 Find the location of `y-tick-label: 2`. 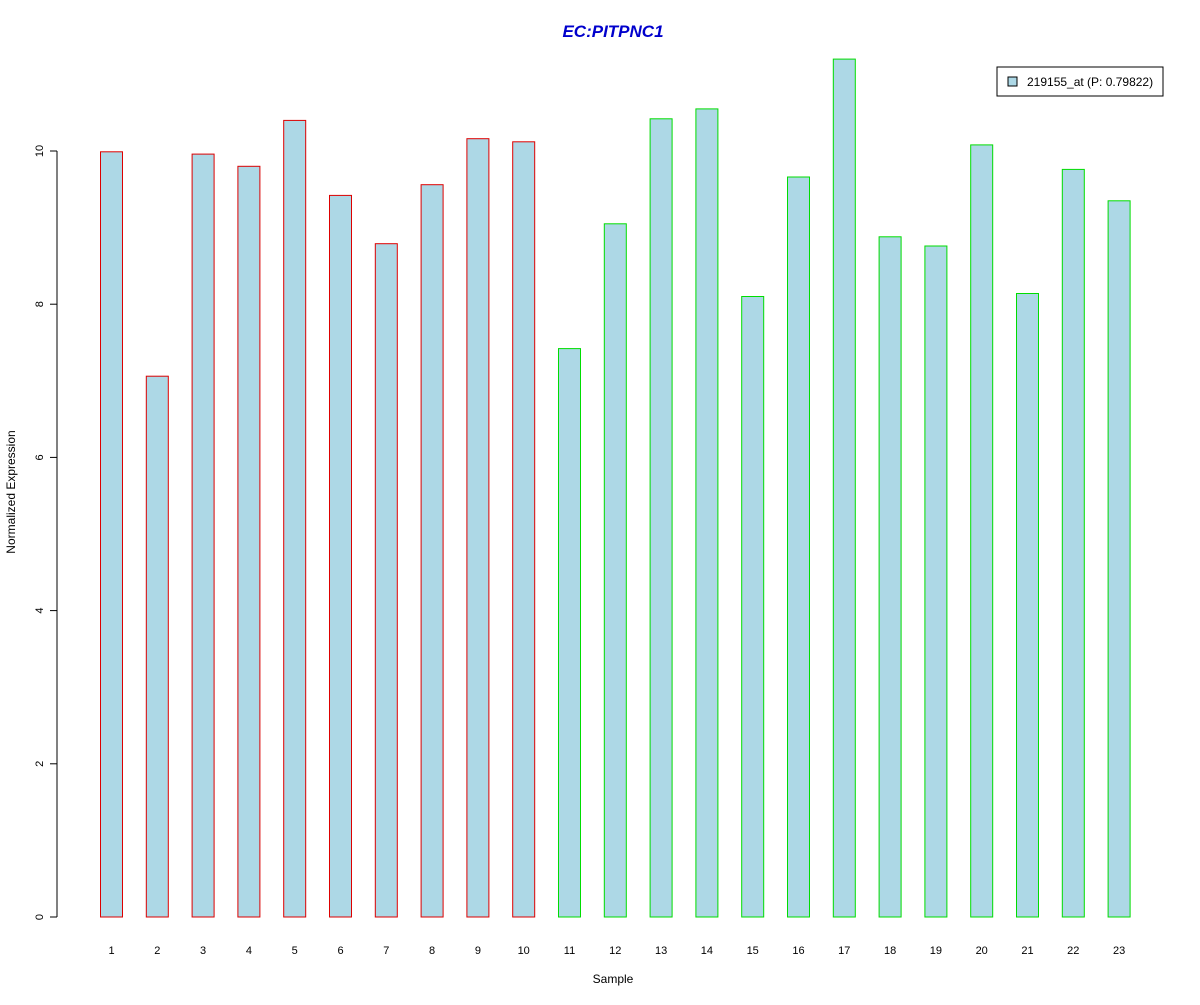

y-tick-label: 2 is located at coordinates (40, 764).